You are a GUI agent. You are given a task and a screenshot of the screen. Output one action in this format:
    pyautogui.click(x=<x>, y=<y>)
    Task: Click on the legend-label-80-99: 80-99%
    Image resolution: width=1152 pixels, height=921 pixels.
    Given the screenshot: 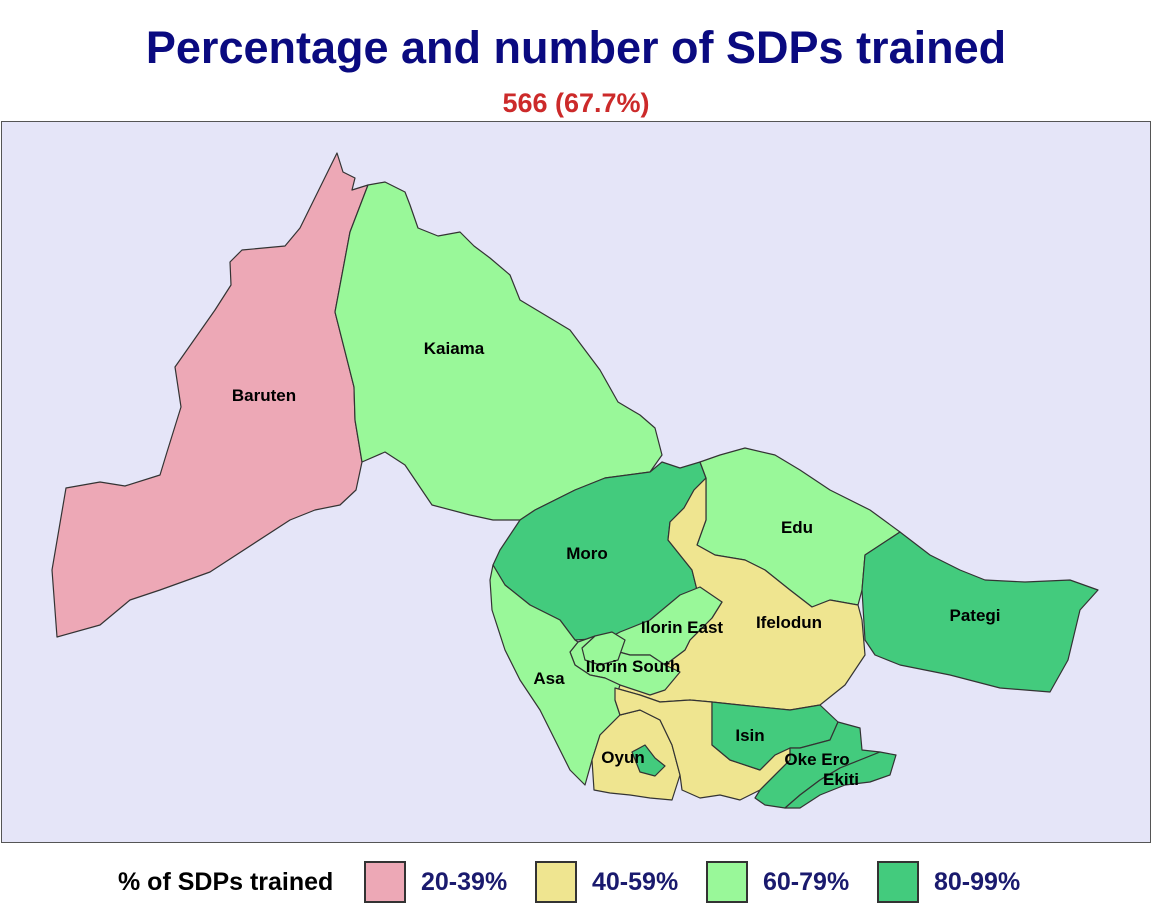 What is the action you would take?
    pyautogui.click(x=977, y=882)
    